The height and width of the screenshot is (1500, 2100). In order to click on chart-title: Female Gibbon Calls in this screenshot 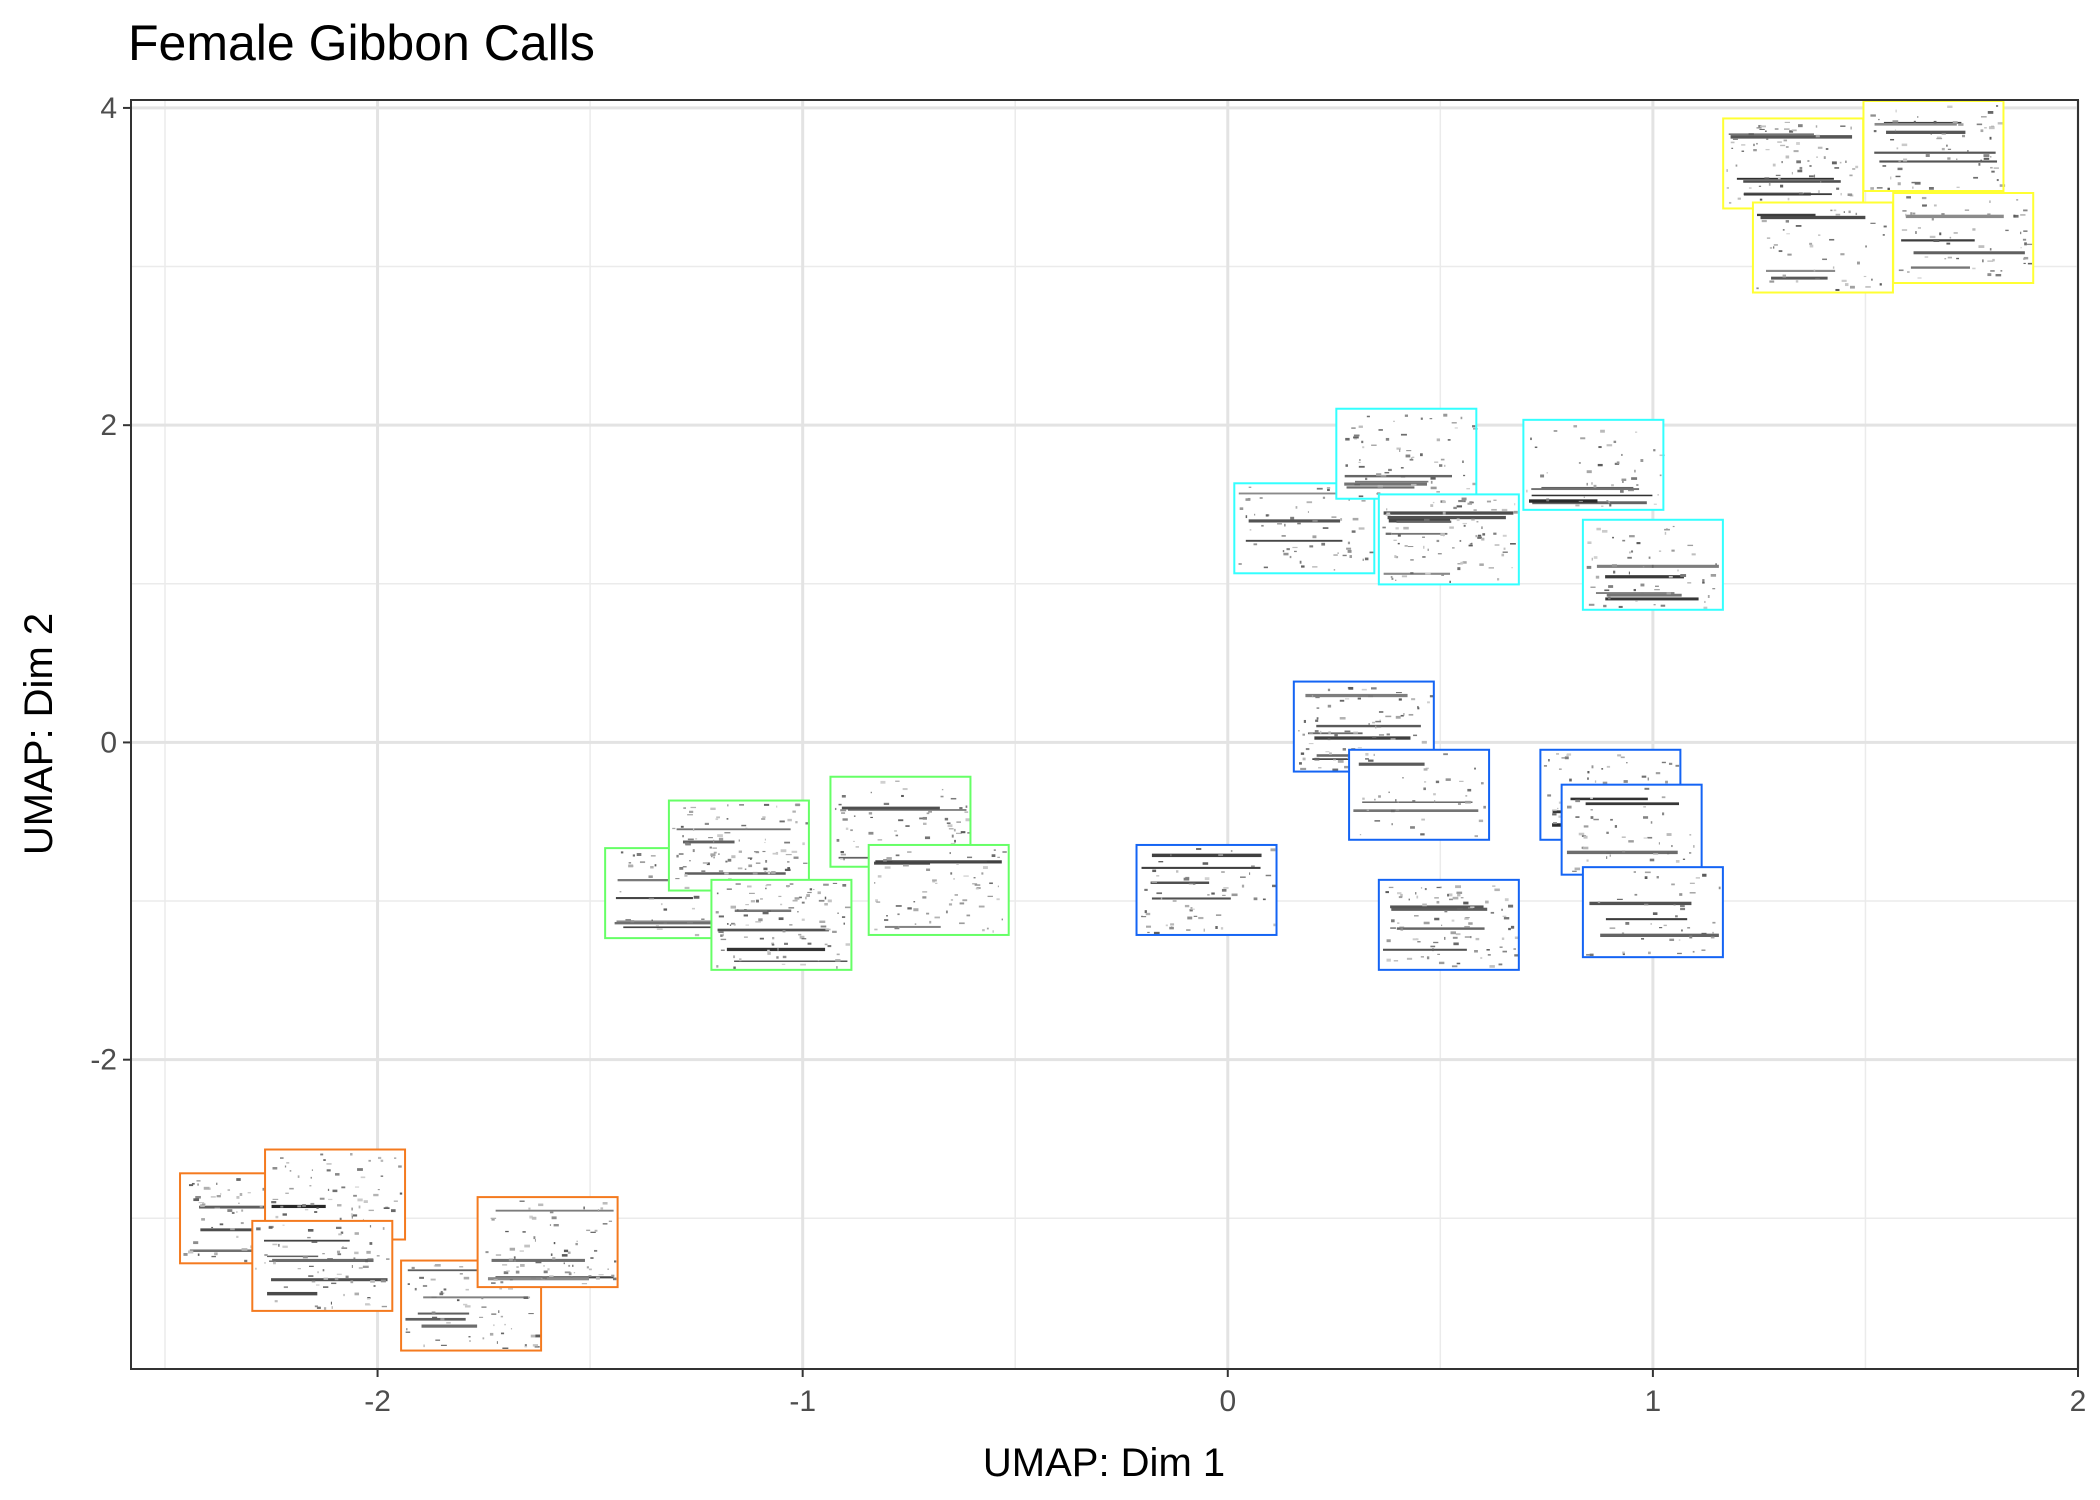, I will do `click(361, 43)`.